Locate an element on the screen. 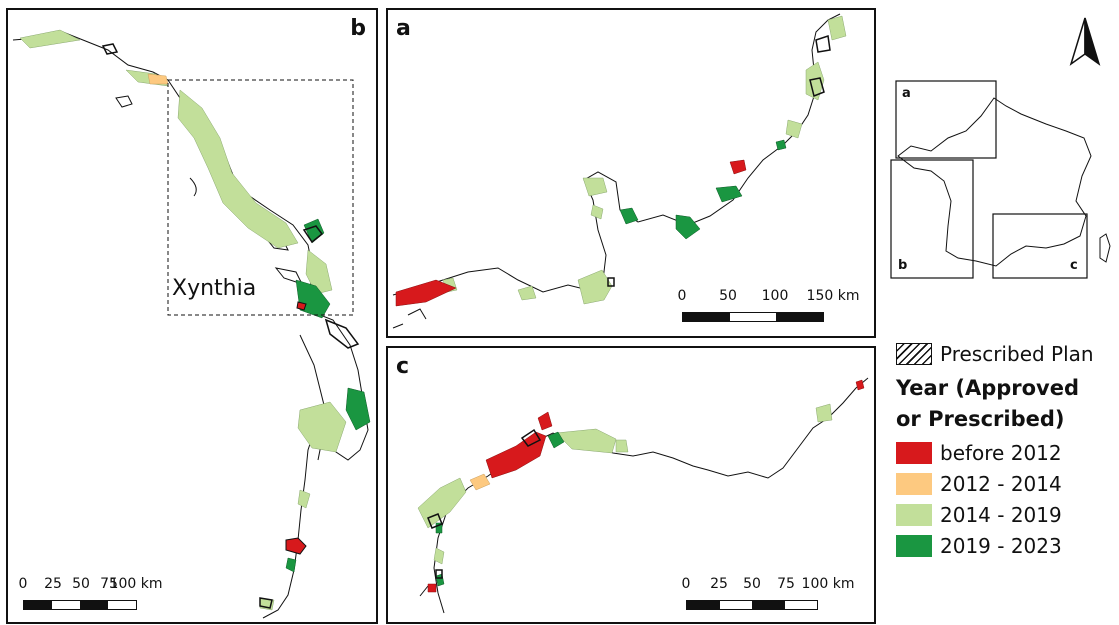 The height and width of the screenshot is (625, 1119). scale-bar-b: 0 25 50 75 100 km is located at coordinates (90, 596).